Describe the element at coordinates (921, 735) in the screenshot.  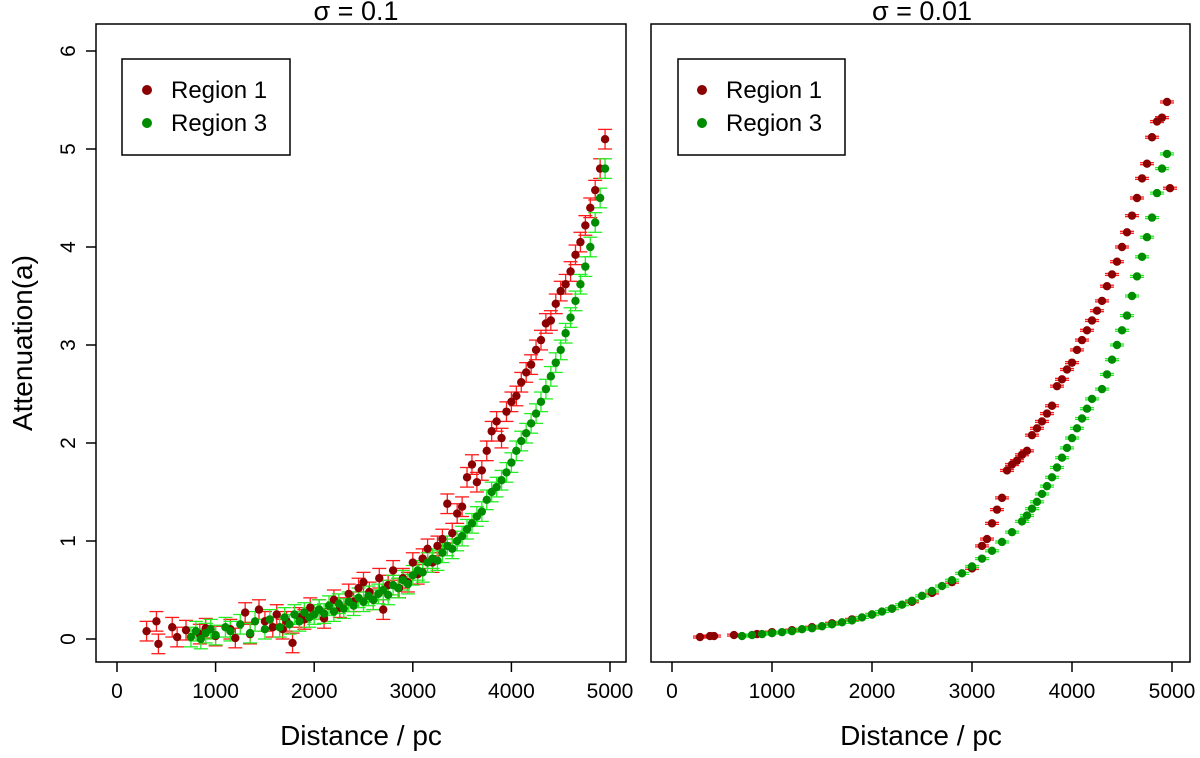
I see `x-axis-title: Distance / pc` at that location.